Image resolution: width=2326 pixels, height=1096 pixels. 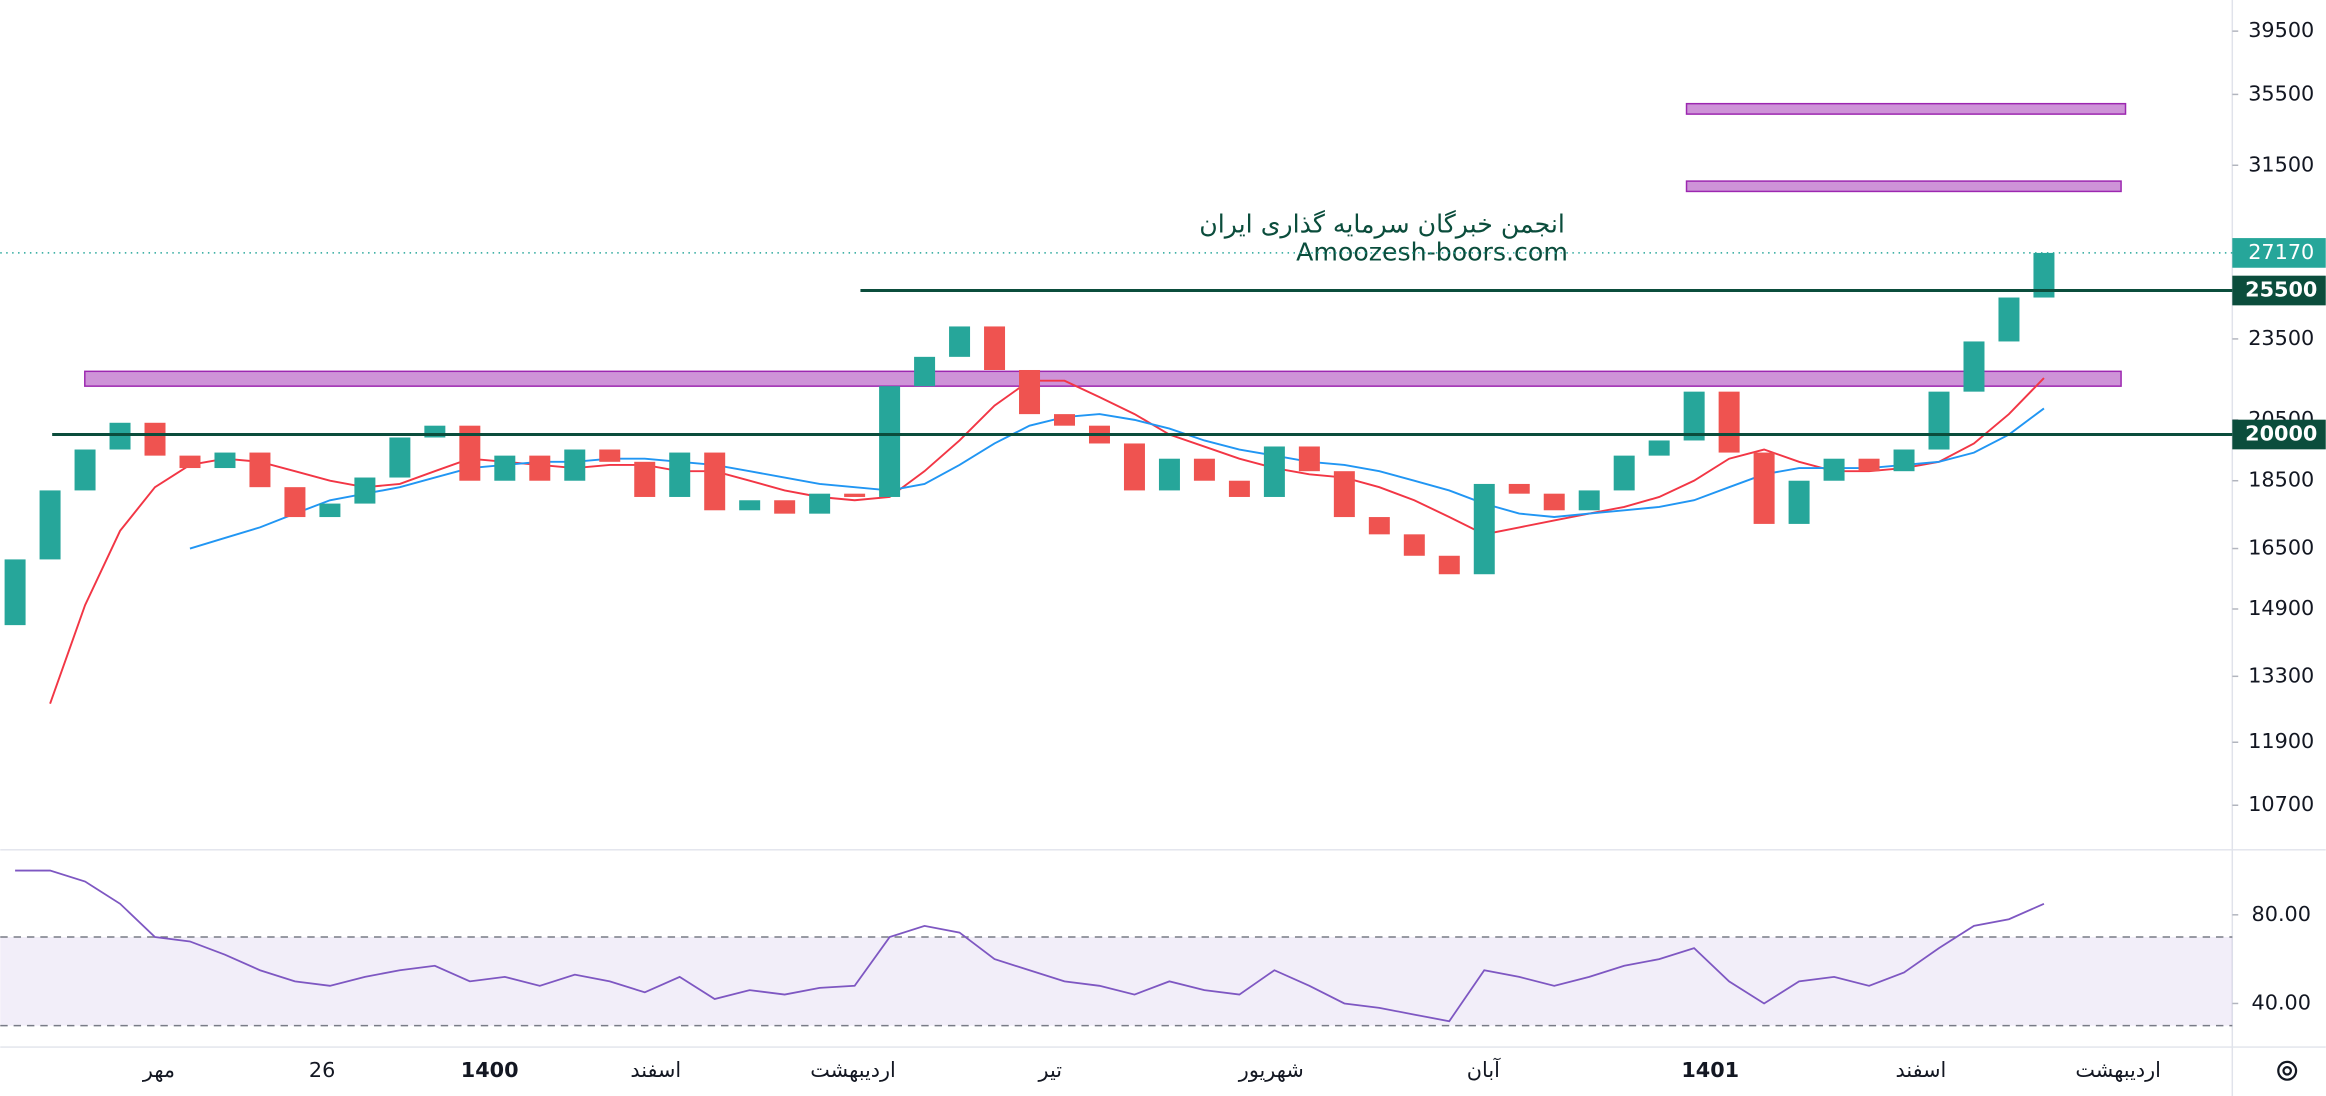 I want to click on y-tick-label: 39500, so click(x=2281, y=30).